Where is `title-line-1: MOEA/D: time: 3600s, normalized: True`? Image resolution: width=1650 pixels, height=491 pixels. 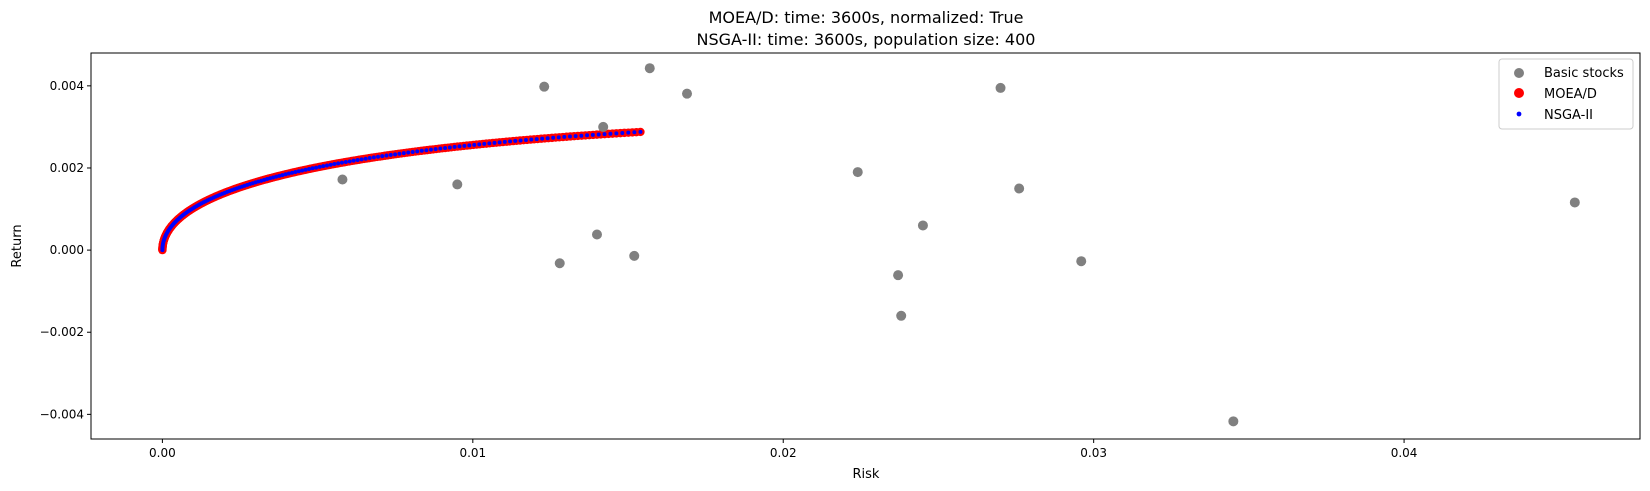 title-line-1: MOEA/D: time: 3600s, normalized: True is located at coordinates (866, 17).